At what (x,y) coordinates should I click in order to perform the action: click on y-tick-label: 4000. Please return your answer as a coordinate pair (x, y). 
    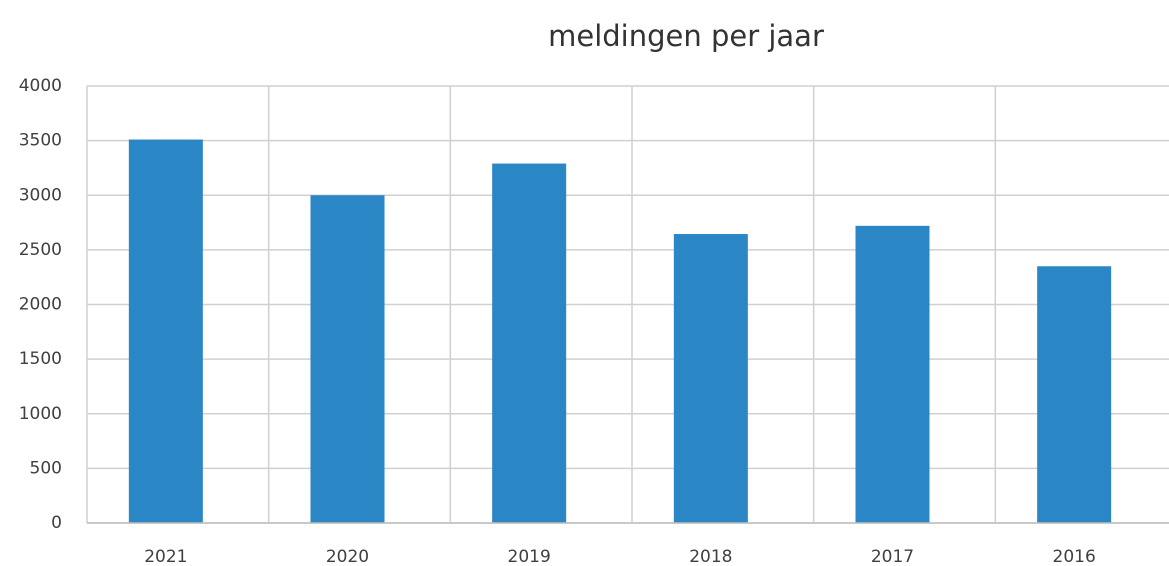
    Looking at the image, I should click on (40, 86).